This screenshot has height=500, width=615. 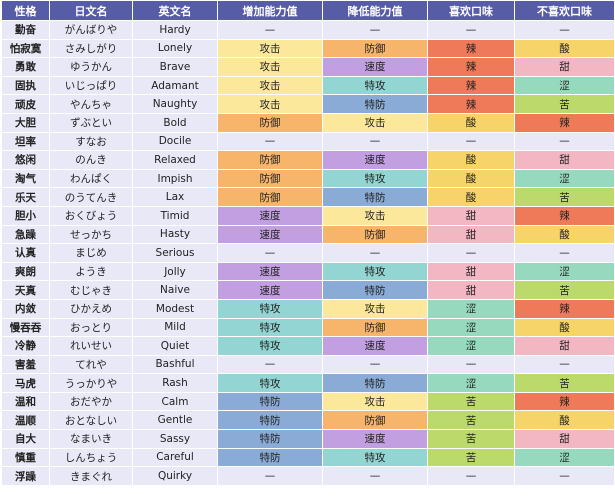 What do you see at coordinates (175, 104) in the screenshot?
I see `table-cell: Naughty` at bounding box center [175, 104].